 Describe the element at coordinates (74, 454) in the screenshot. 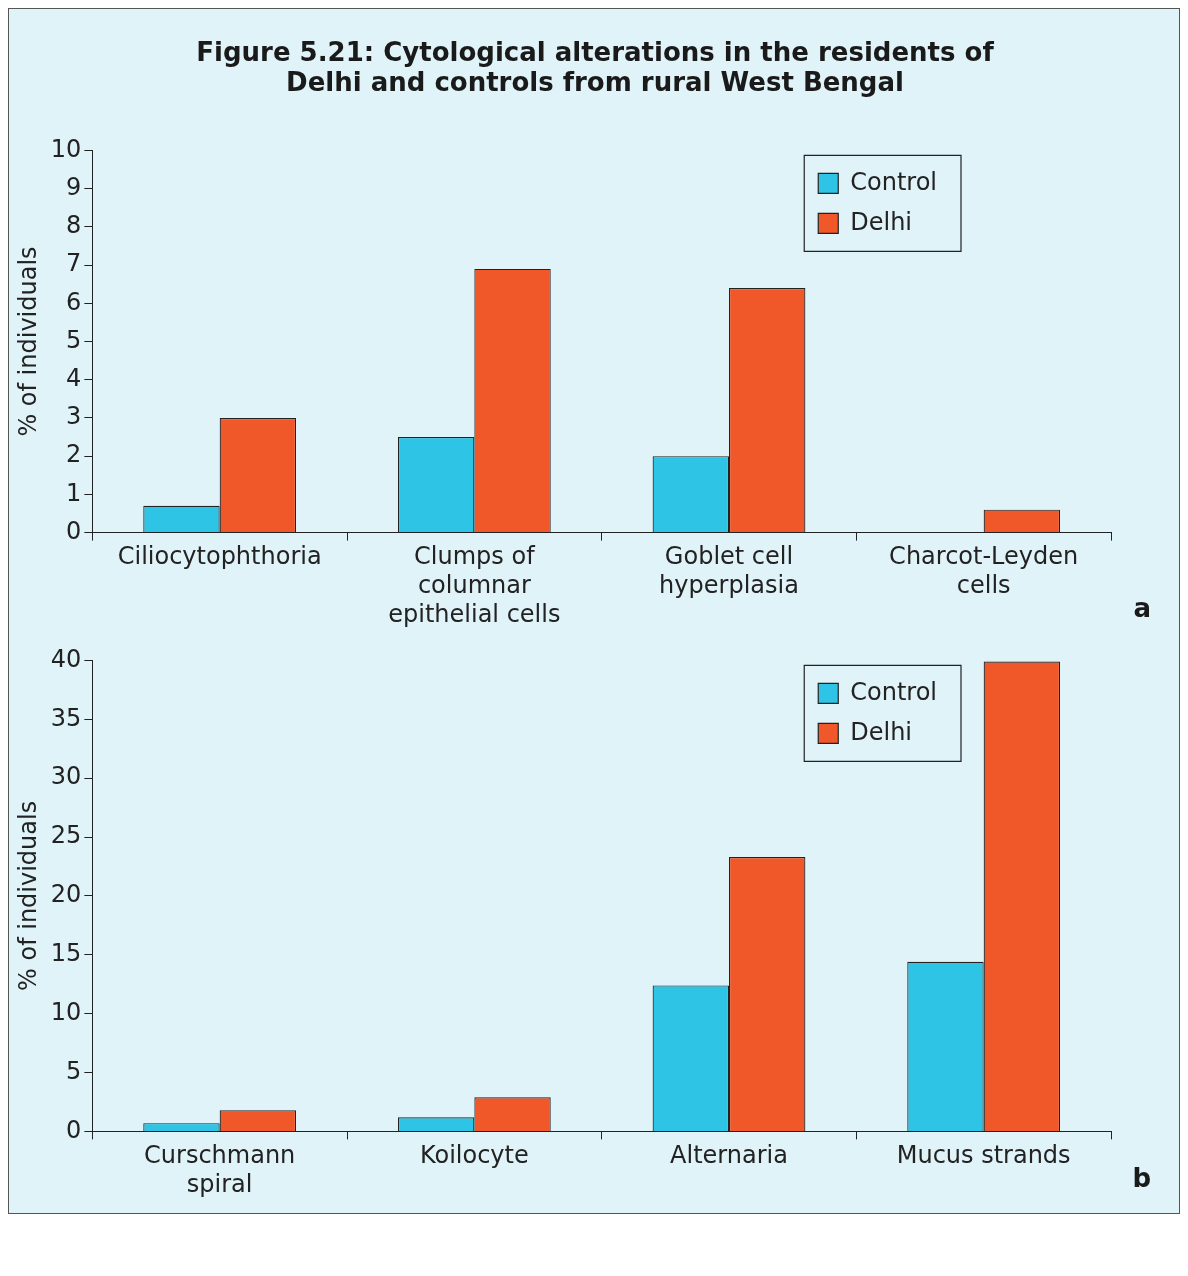

I see `y-tick-label: 2` at that location.